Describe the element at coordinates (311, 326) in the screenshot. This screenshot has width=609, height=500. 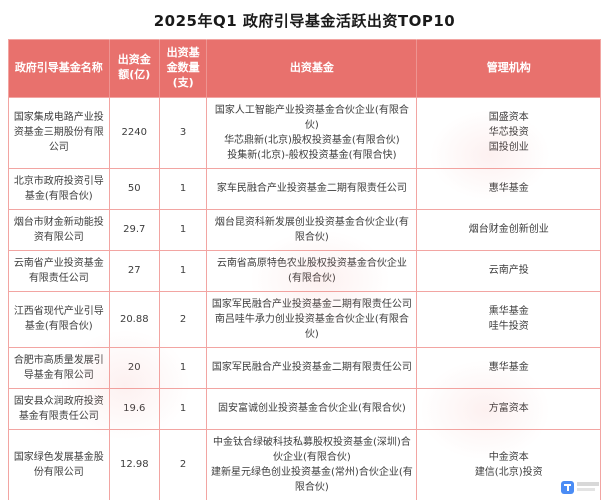
I see `invested-fund-name: 南吕哇牛承力创业投资基金合伙企业(有限合伙)` at that location.